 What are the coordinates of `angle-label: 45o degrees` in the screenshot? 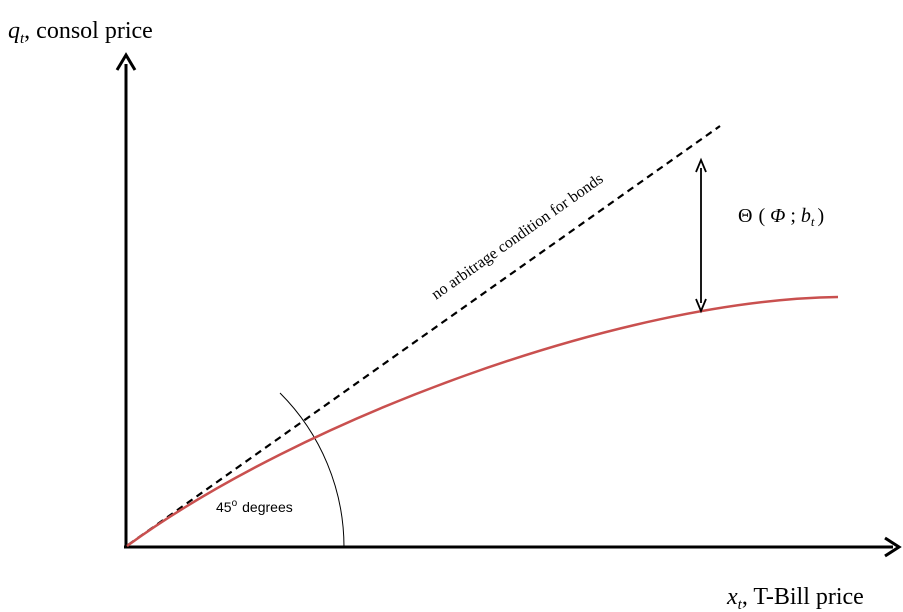 It's located at (254, 506).